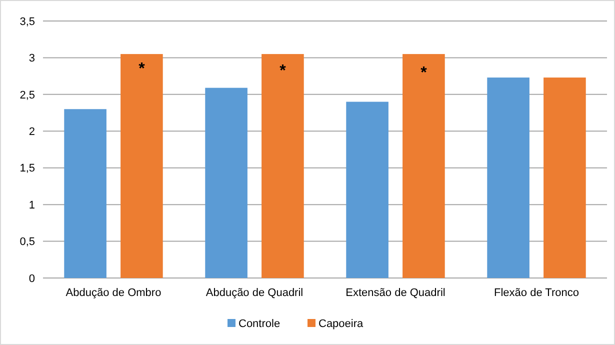 The width and height of the screenshot is (615, 345). What do you see at coordinates (255, 293) in the screenshot?
I see `x-tick-label: Abdução de Quadril` at bounding box center [255, 293].